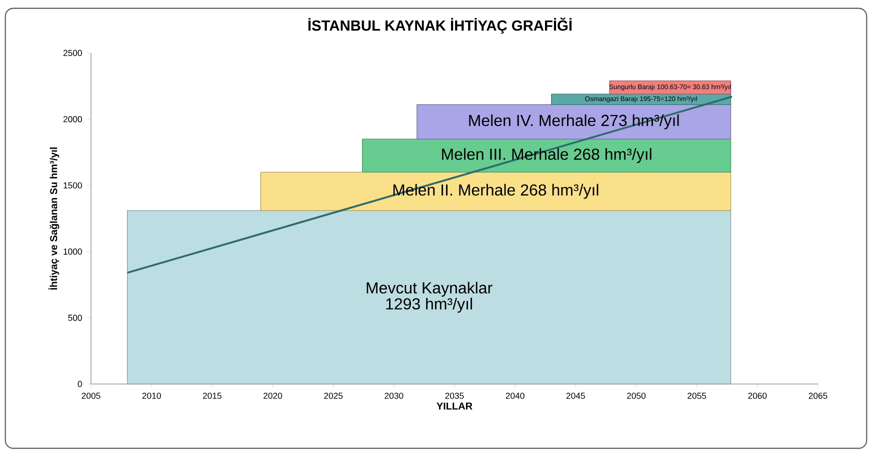 The width and height of the screenshot is (880, 459). I want to click on series-label: Melen IV. Merhale 273 hm³/yıl, so click(574, 122).